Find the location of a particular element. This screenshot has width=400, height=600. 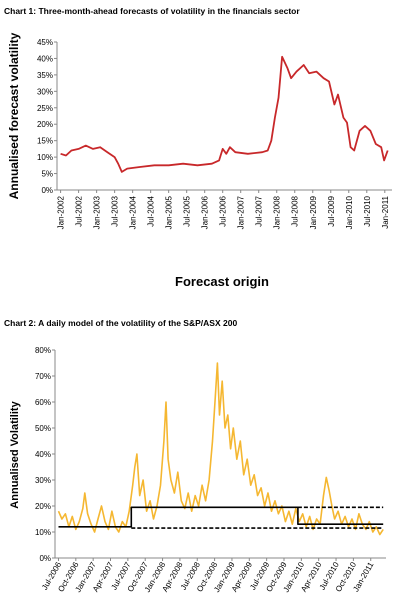

x-tick-label: Jul-2003 is located at coordinates (115, 210).